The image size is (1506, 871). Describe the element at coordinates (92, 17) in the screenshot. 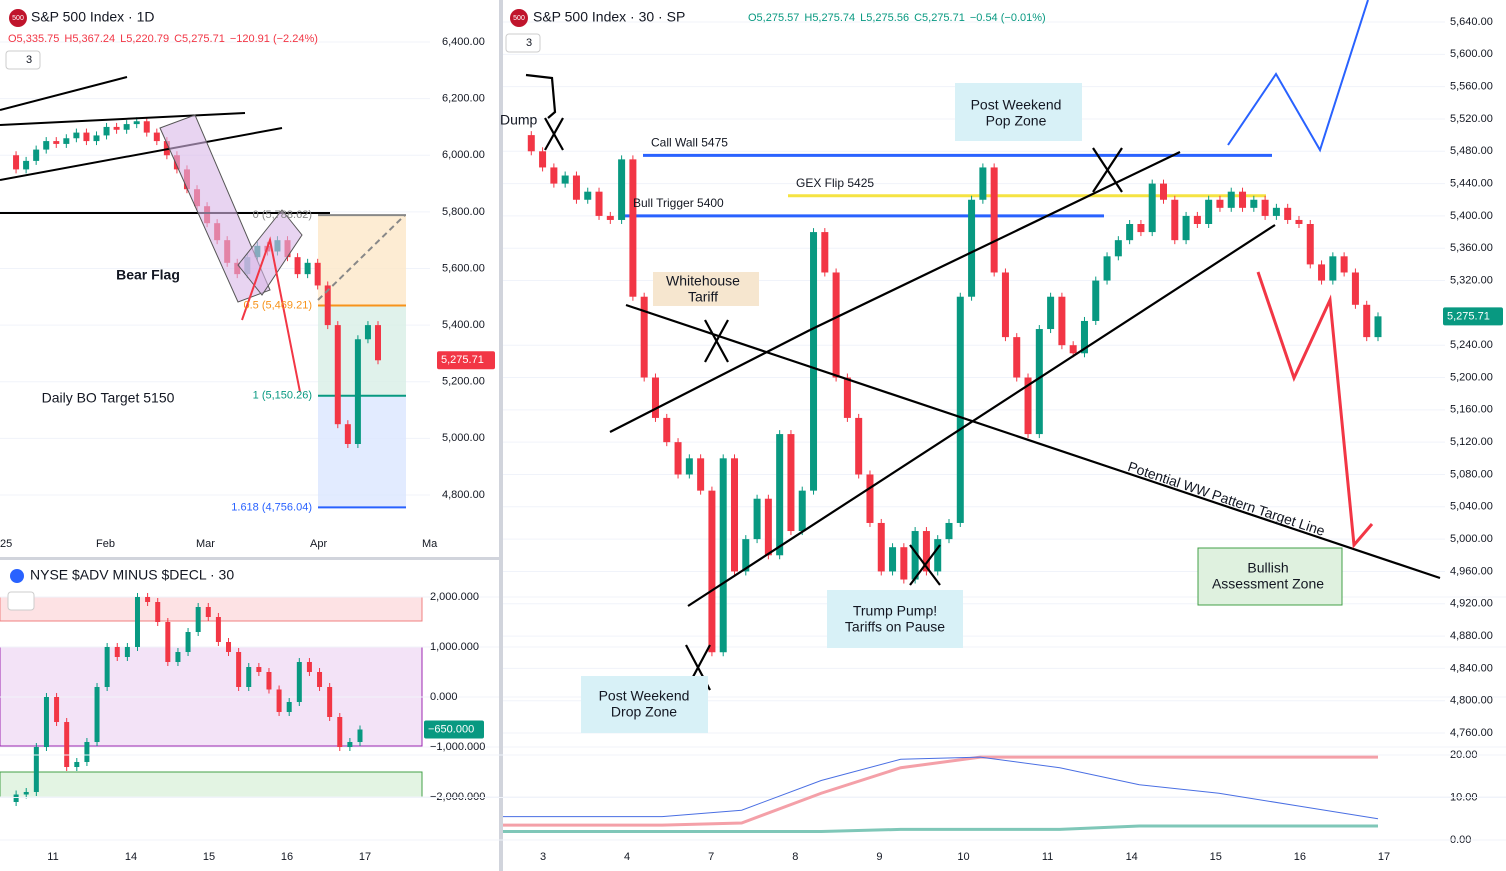

I see `symbol-title: S&P 500 Index · 1D` at that location.